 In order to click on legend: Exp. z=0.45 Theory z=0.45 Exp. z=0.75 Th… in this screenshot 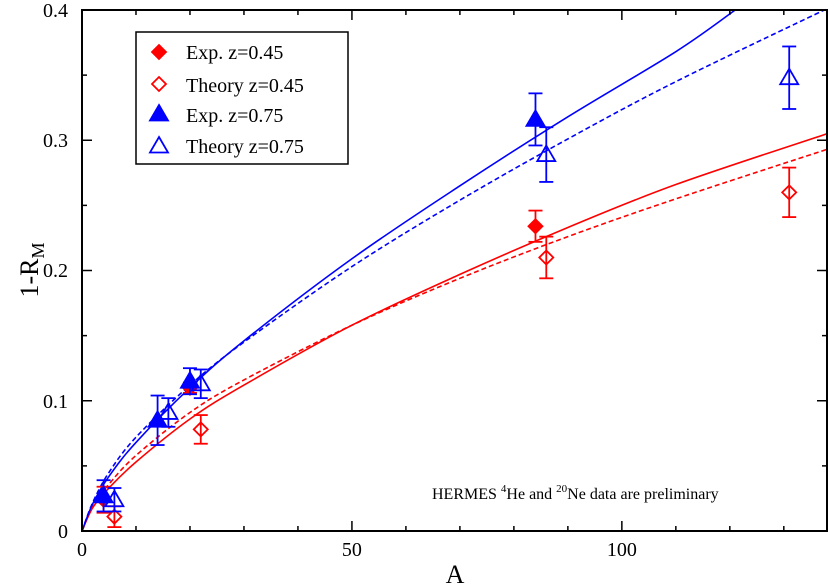, I will do `click(242, 98)`.